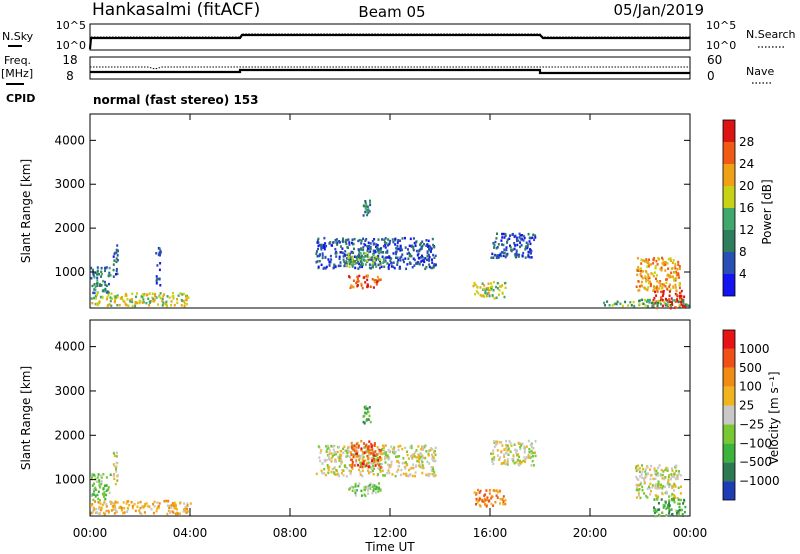 This screenshot has height=554, width=800. I want to click on colorbar-tick-label: 12, so click(746, 230).